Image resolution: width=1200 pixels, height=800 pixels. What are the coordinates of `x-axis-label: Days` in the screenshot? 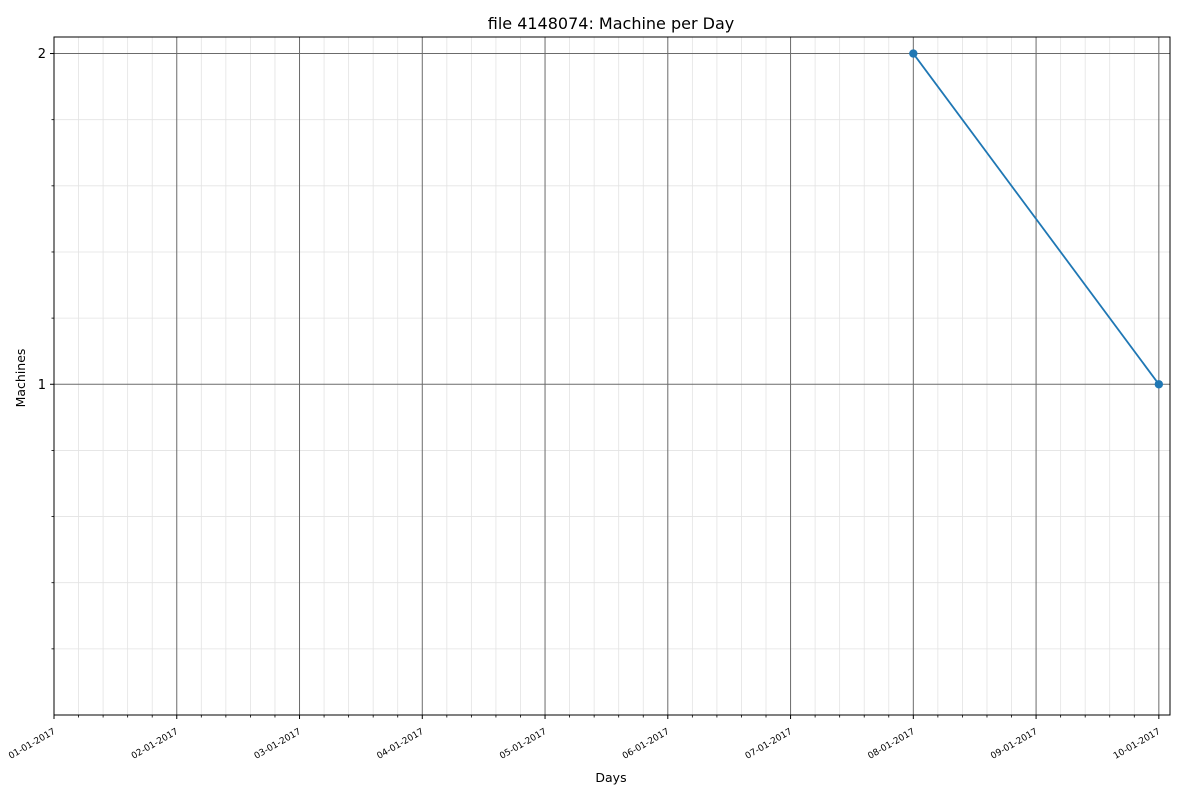 It's located at (610, 777).